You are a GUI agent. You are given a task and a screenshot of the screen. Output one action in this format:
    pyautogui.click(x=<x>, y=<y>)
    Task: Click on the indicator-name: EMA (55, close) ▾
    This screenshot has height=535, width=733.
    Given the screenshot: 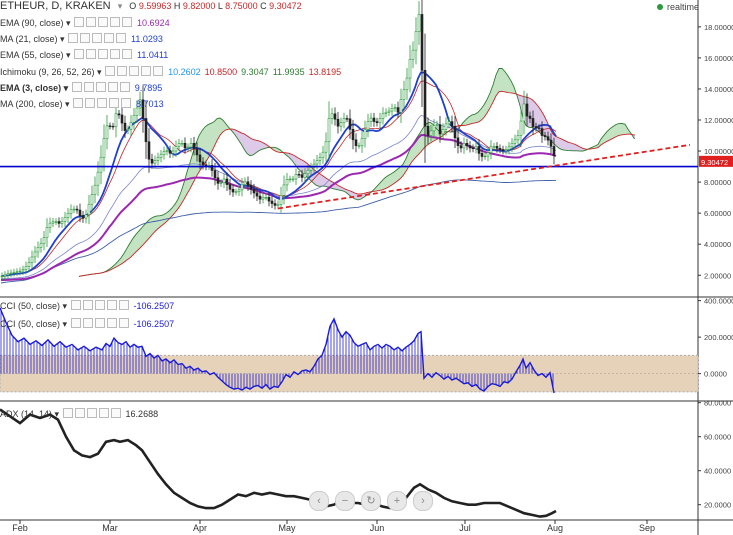 What is the action you would take?
    pyautogui.click(x=37, y=55)
    